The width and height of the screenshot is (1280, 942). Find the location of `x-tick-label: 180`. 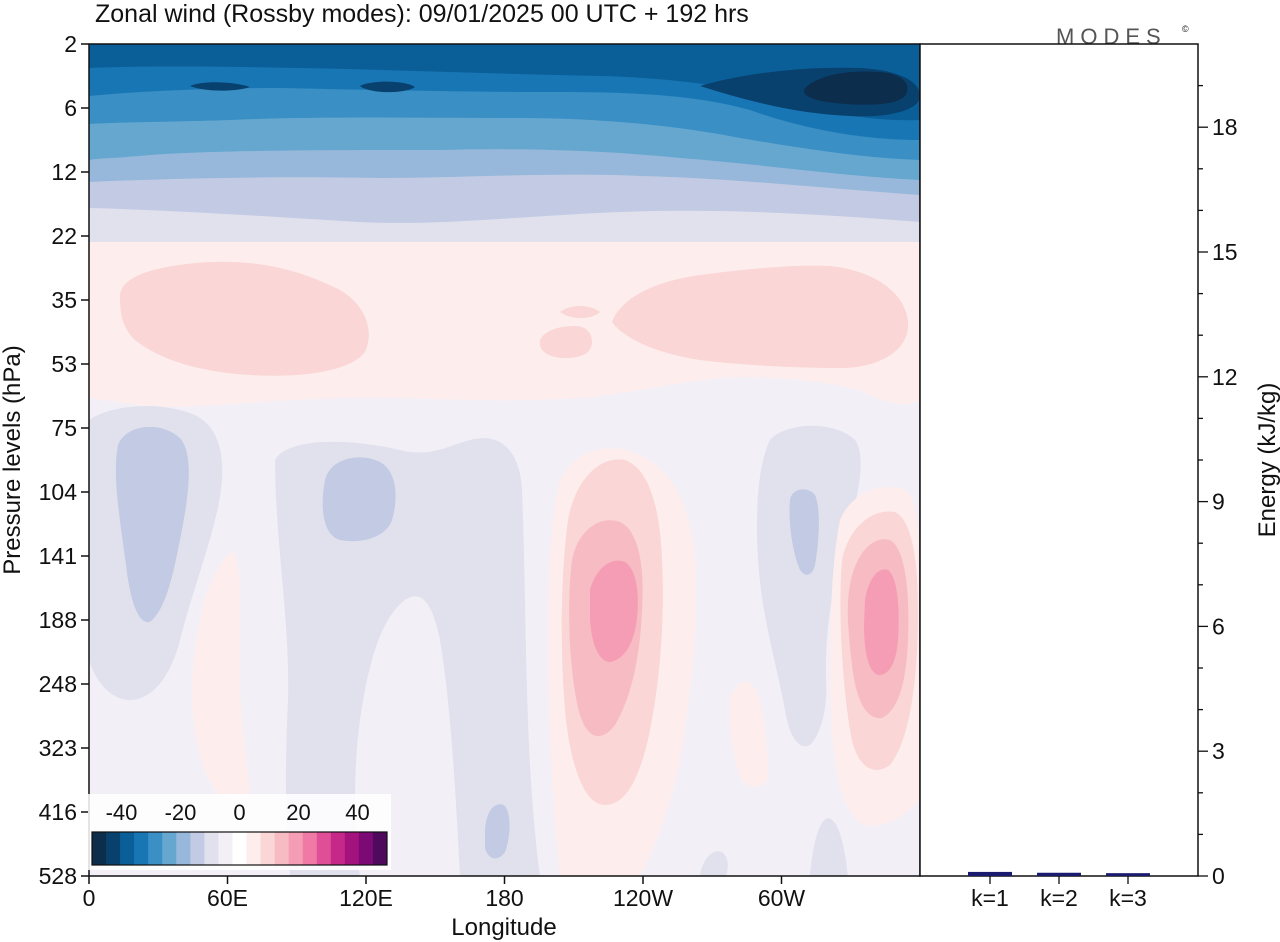

x-tick-label: 180 is located at coordinates (504, 898).